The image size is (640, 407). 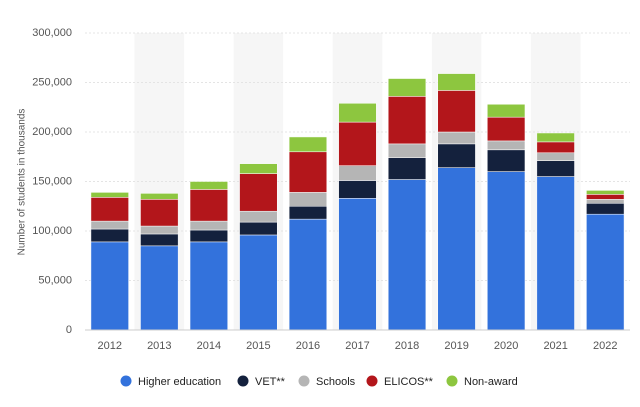 I want to click on x-tick-label: 2019, so click(x=456, y=346).